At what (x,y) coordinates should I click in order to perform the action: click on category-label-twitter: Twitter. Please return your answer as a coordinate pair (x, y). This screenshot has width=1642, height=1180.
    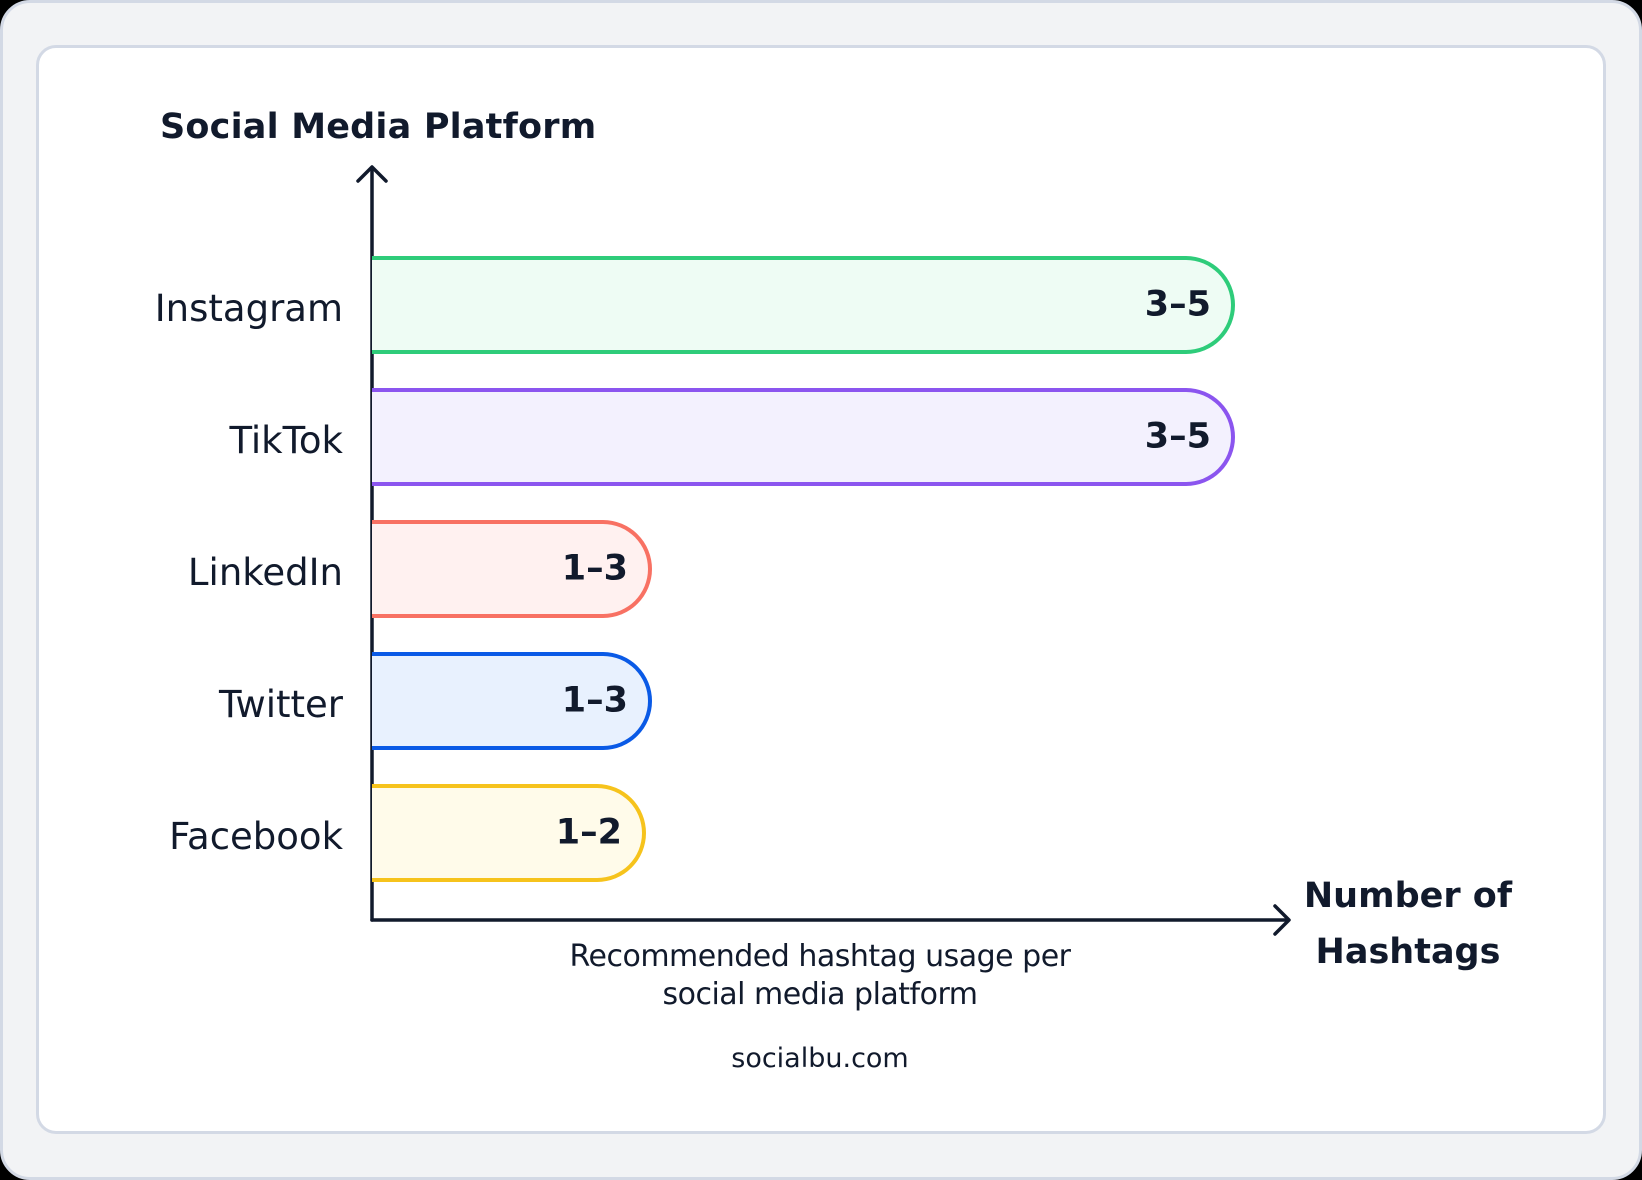
    Looking at the image, I should click on (280, 704).